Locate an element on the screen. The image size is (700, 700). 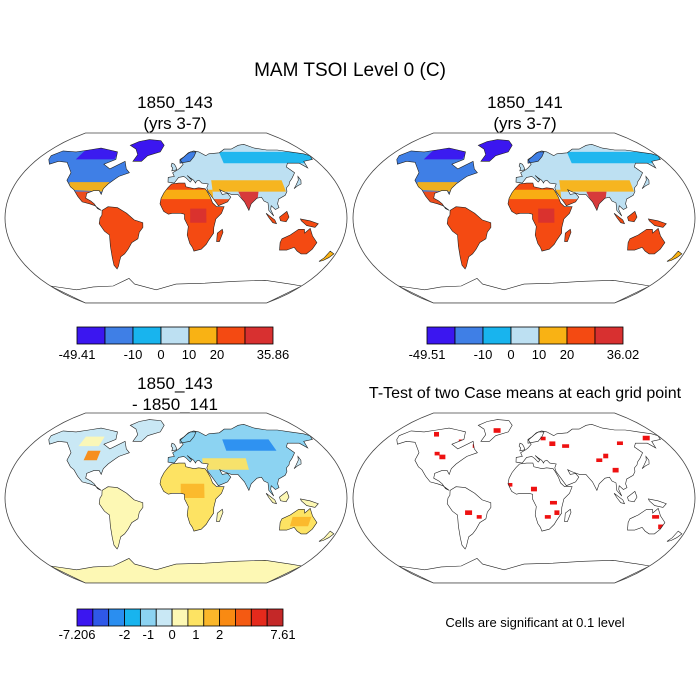
map-p1-band-canada-cold is located at coordinates (98, 154).